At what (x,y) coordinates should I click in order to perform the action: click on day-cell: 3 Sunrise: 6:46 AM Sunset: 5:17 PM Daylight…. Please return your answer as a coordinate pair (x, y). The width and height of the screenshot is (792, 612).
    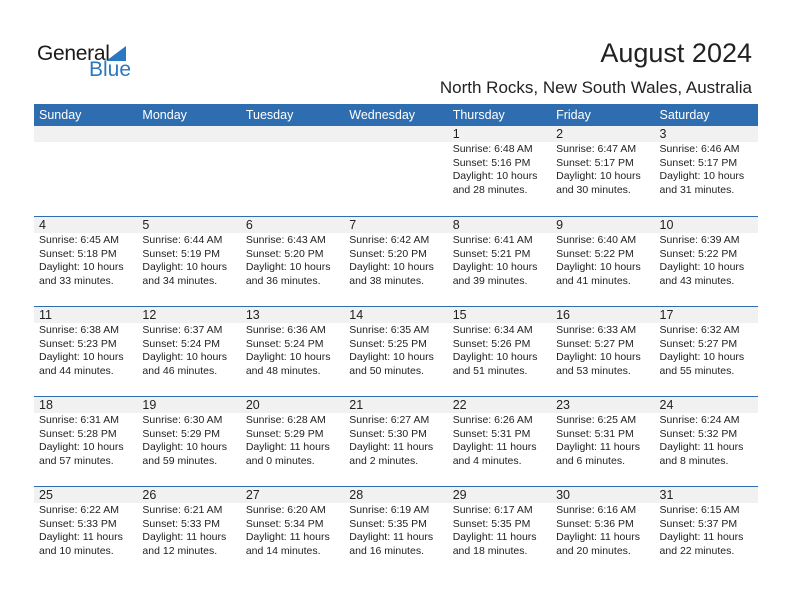
    Looking at the image, I should click on (706, 171).